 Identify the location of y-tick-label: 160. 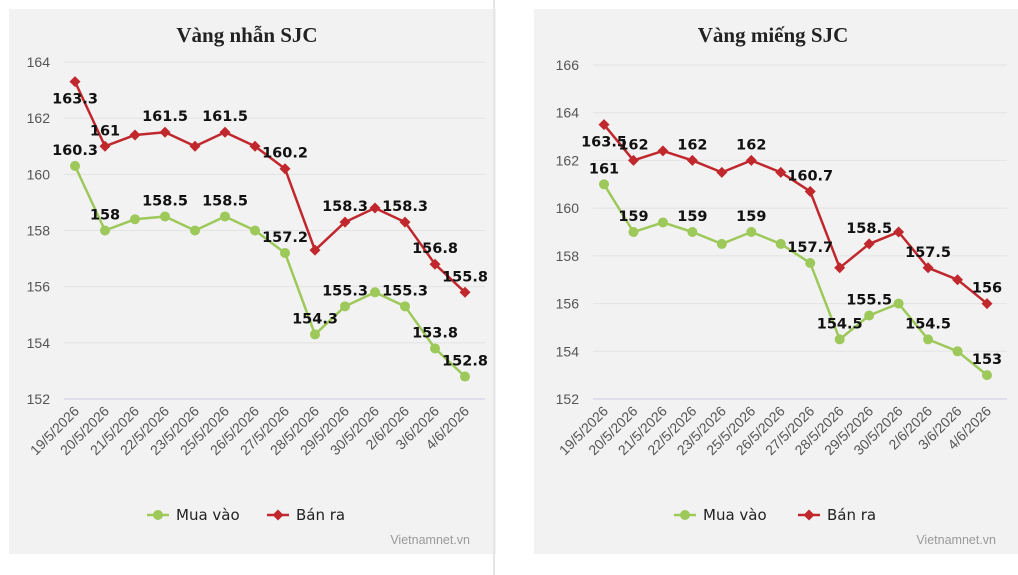
(568, 208).